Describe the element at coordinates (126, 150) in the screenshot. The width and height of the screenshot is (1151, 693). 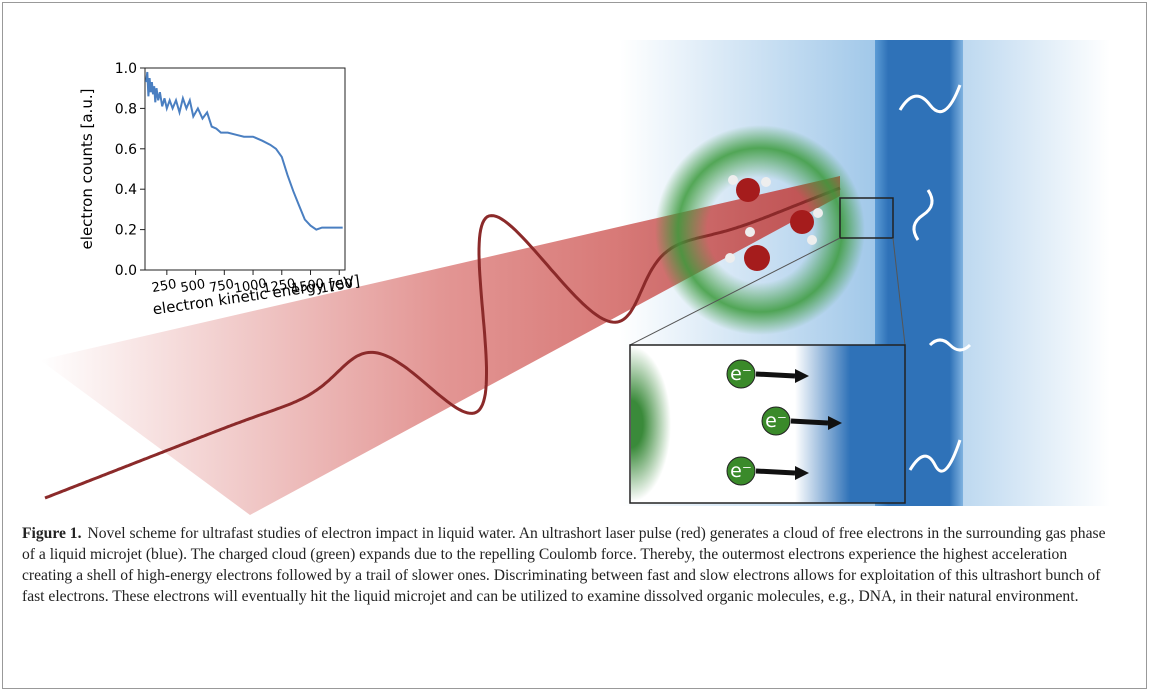
I see `y-tick-label: 0.6` at that location.